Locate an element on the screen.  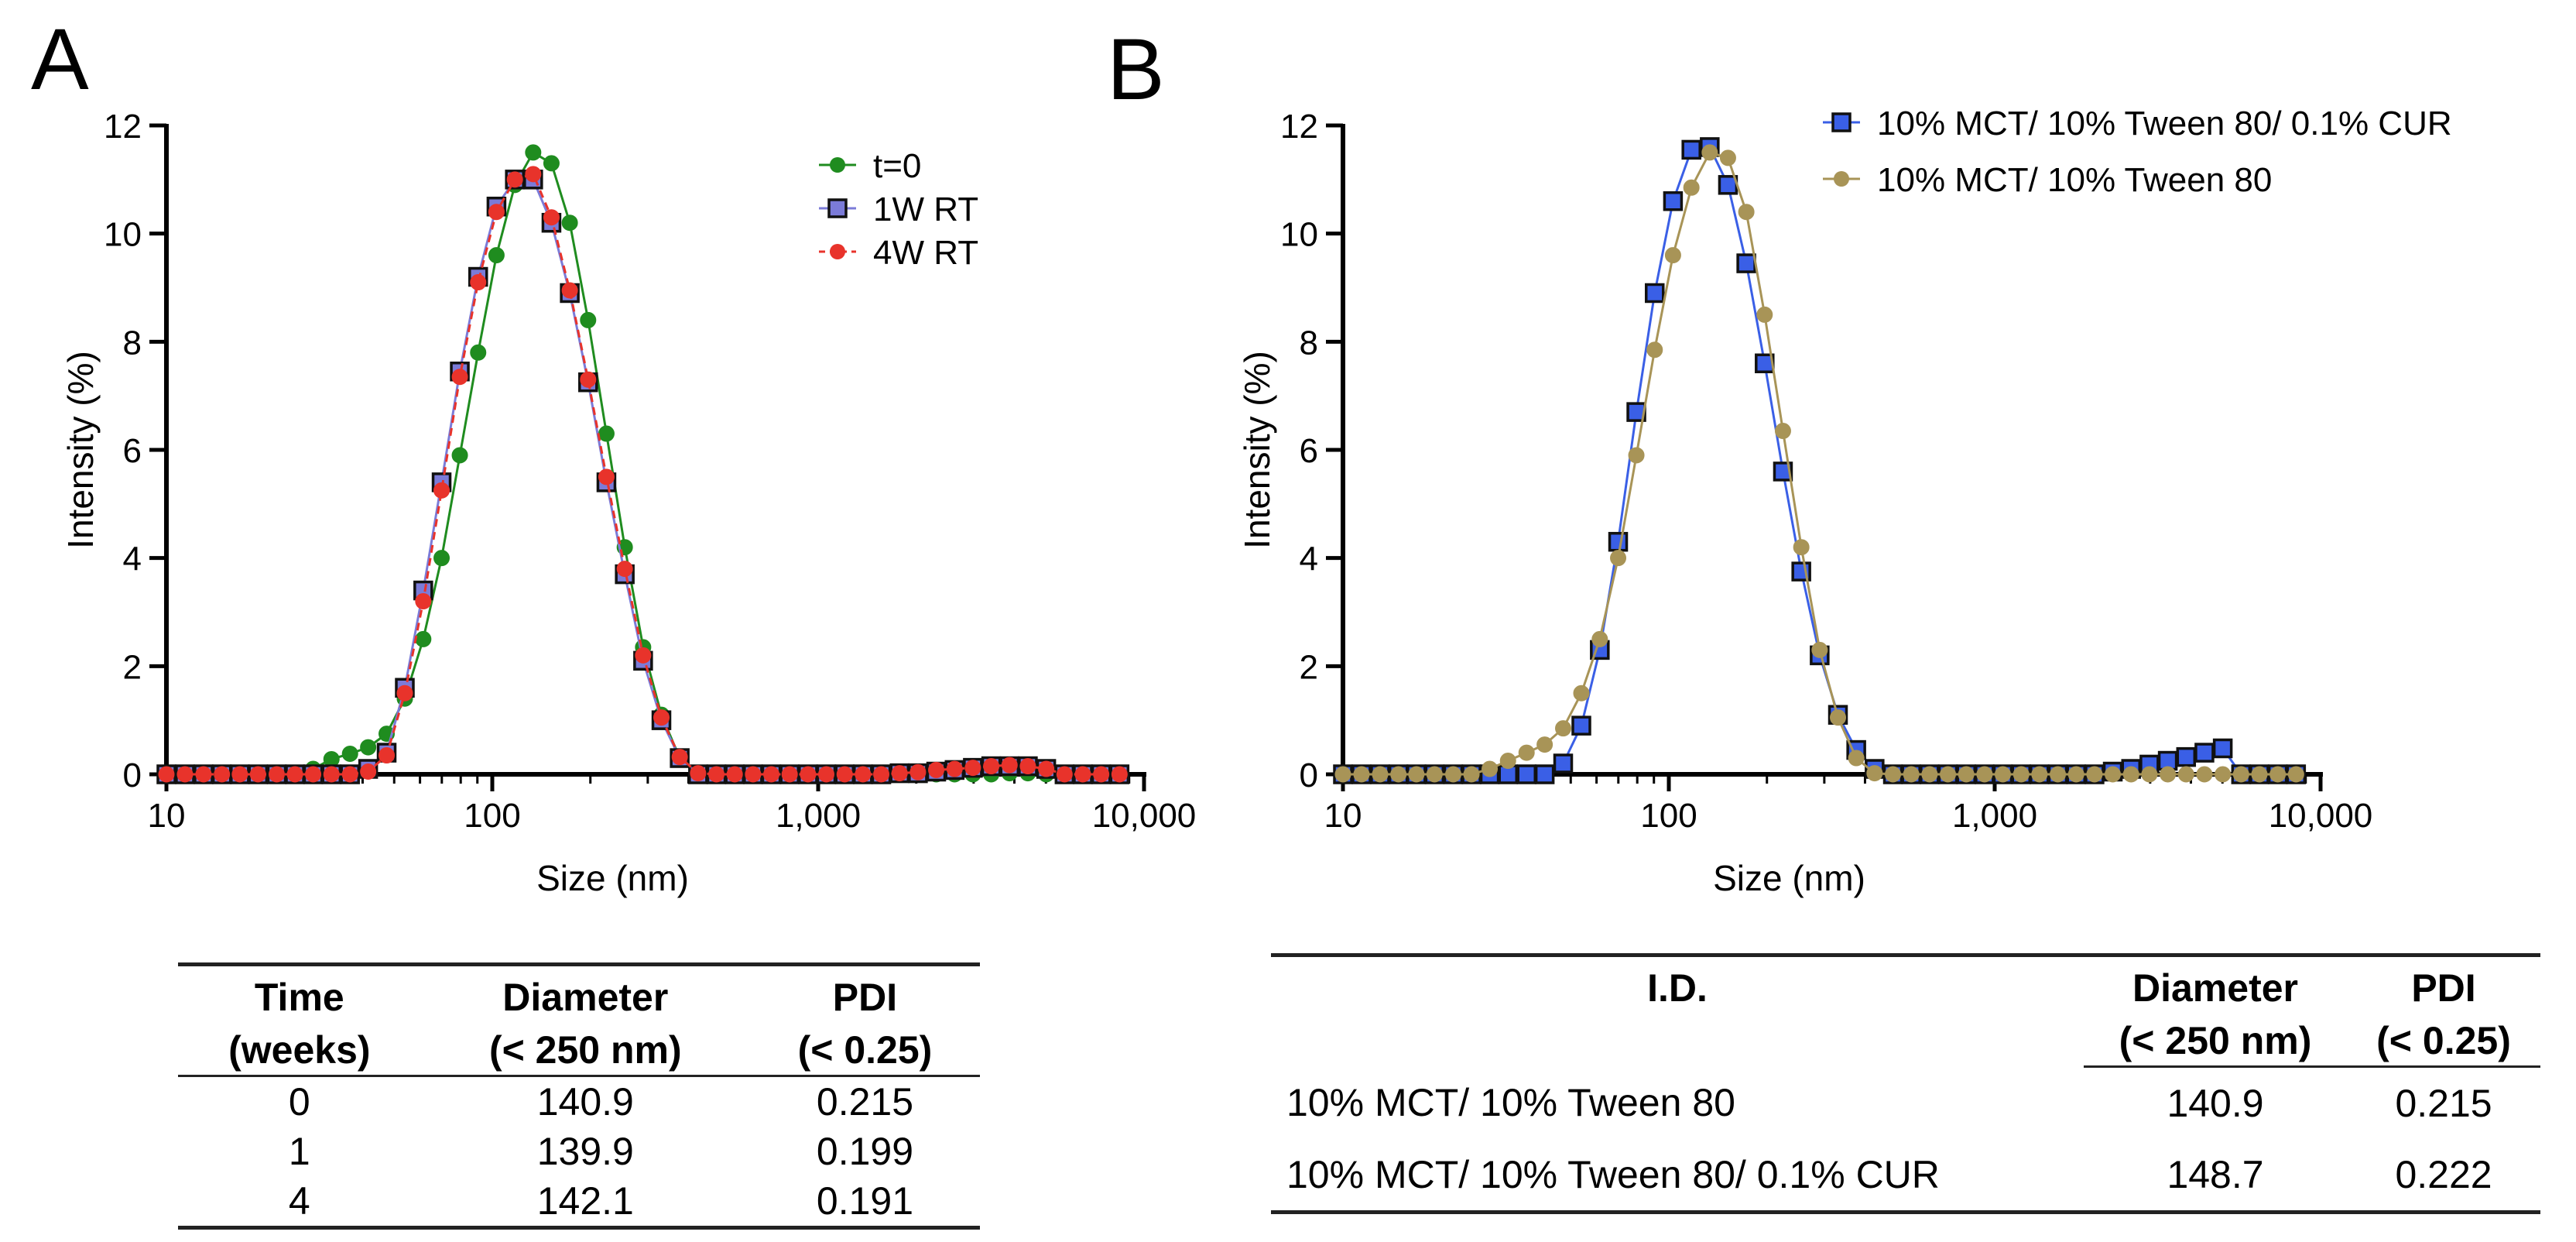
legend-label: 1W RT is located at coordinates (926, 209).